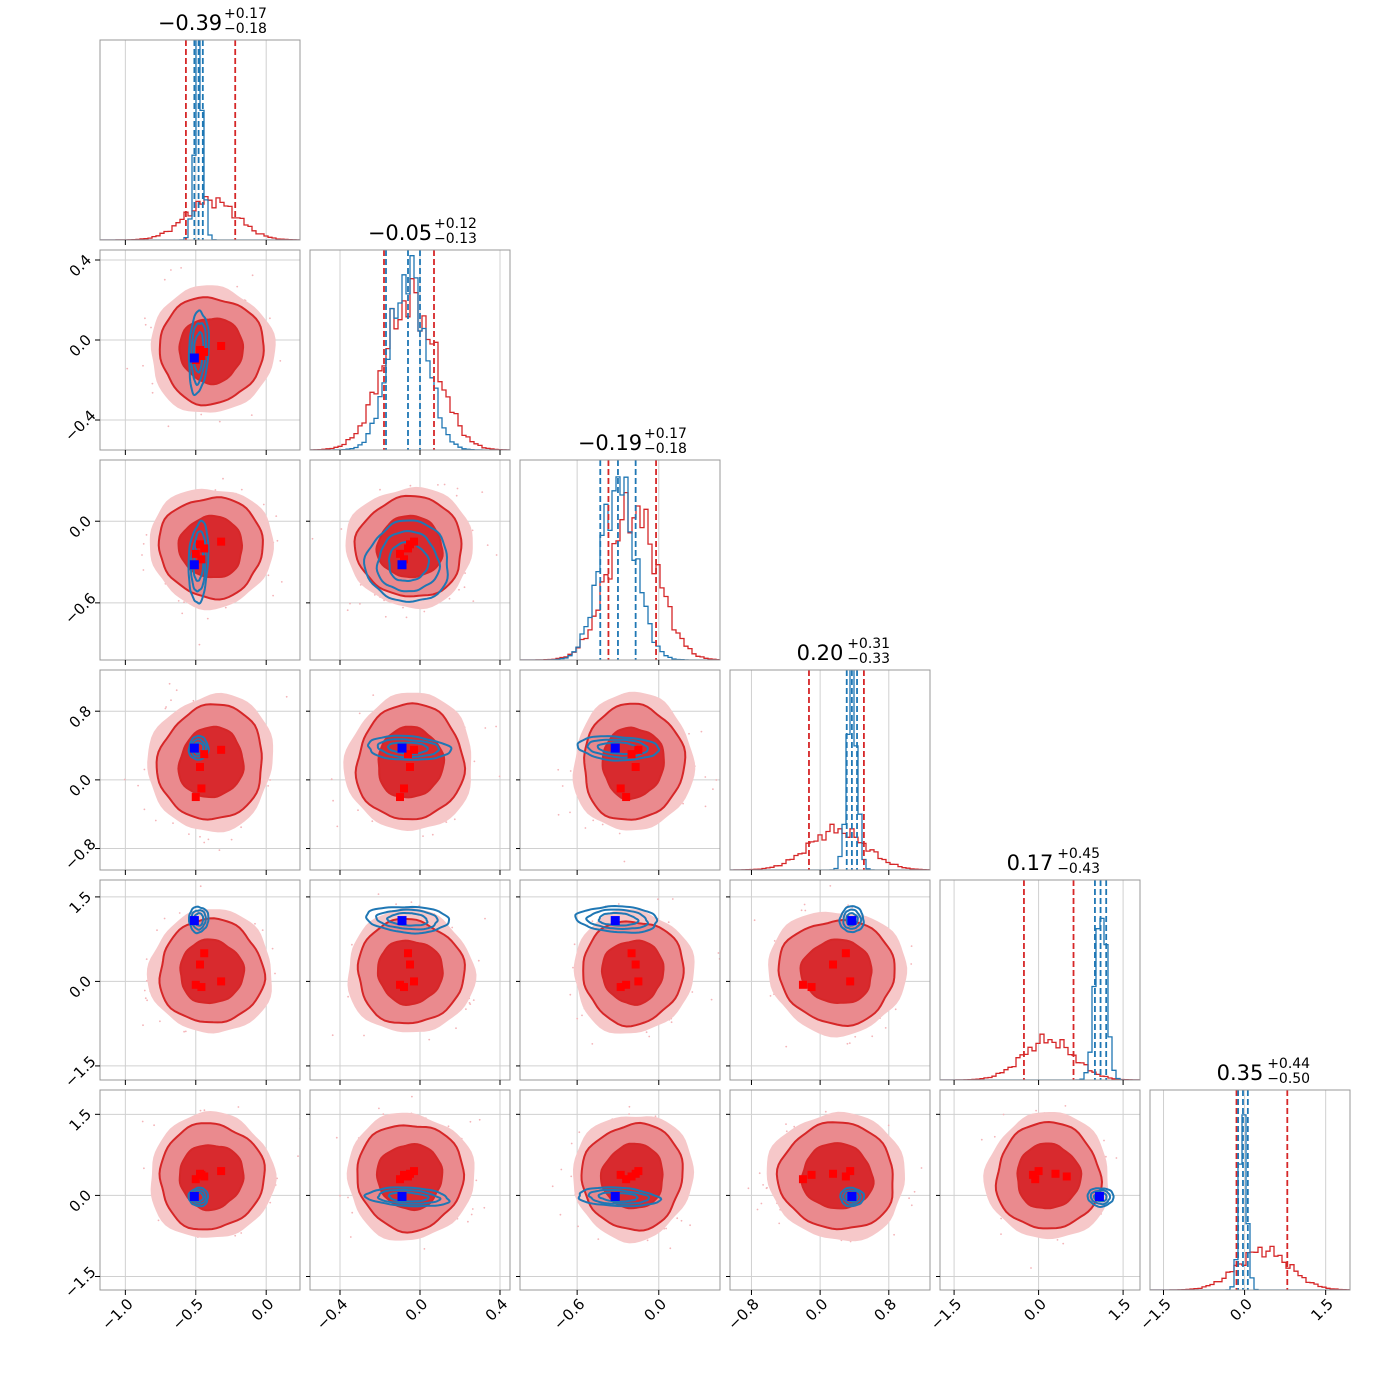  Describe the element at coordinates (81, 1201) in the screenshot. I see `y-tick-label: 0.0` at that location.